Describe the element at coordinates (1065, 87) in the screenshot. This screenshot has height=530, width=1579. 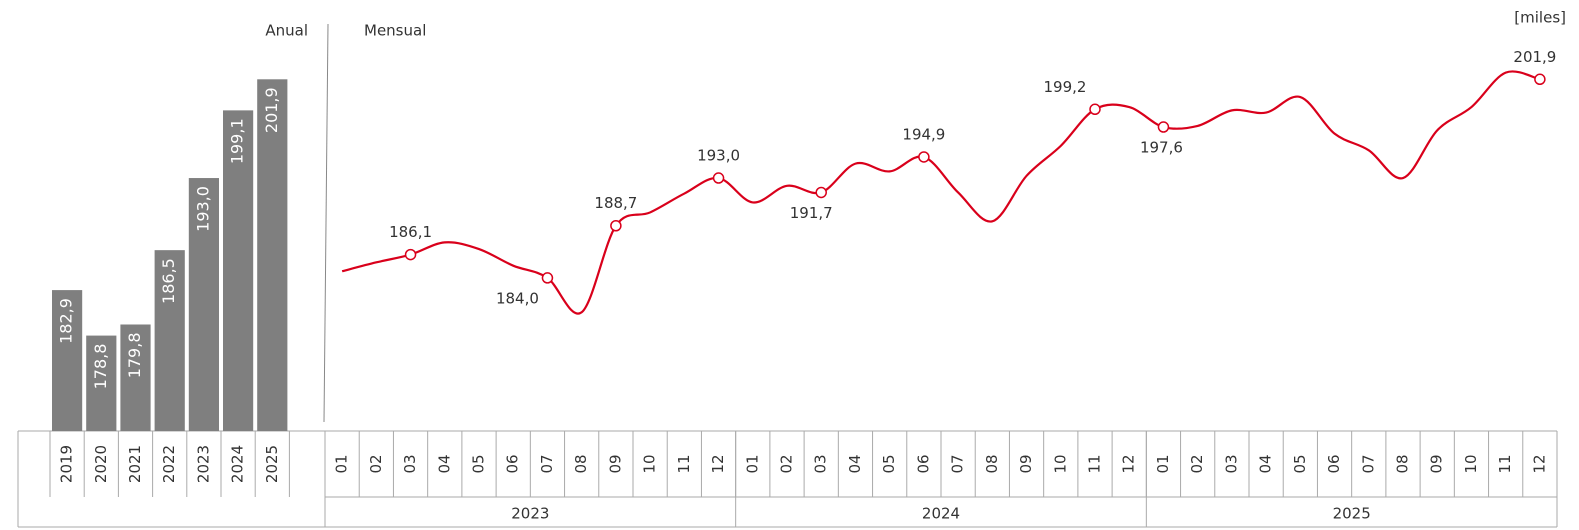
I see `data-label: 199,2` at that location.